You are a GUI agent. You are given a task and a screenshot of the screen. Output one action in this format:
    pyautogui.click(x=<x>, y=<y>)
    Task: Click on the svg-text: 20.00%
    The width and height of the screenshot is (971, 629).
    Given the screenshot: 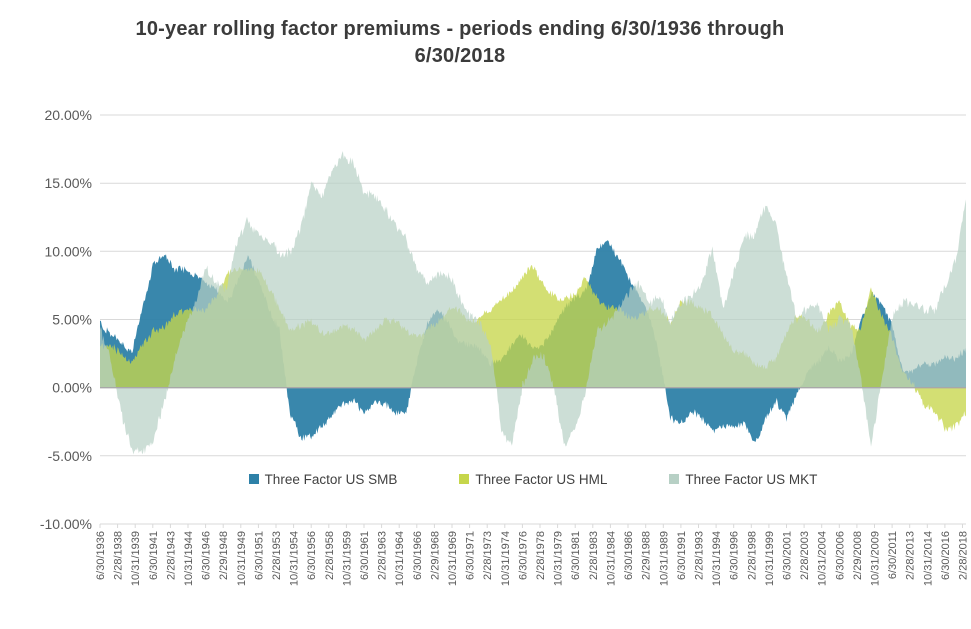 What is the action you would take?
    pyautogui.click(x=68, y=115)
    